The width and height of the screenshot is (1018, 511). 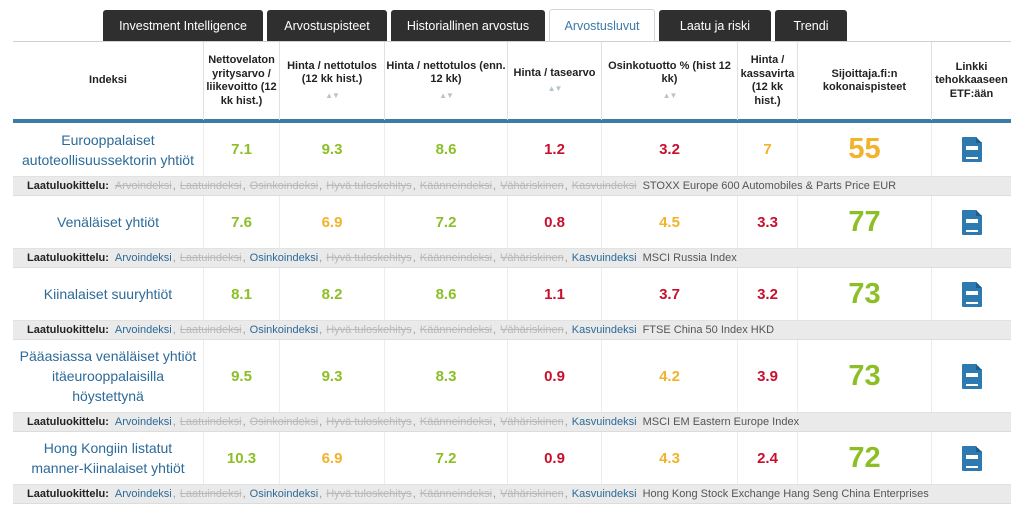 What do you see at coordinates (108, 294) in the screenshot?
I see `index-name-link: Kiinalaiset suuryhtiöt` at bounding box center [108, 294].